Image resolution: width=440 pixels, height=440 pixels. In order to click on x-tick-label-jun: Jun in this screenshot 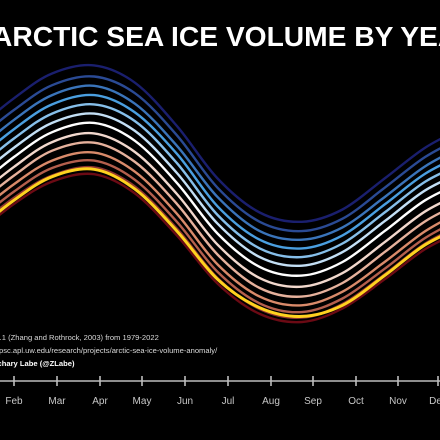, I will do `click(185, 401)`.